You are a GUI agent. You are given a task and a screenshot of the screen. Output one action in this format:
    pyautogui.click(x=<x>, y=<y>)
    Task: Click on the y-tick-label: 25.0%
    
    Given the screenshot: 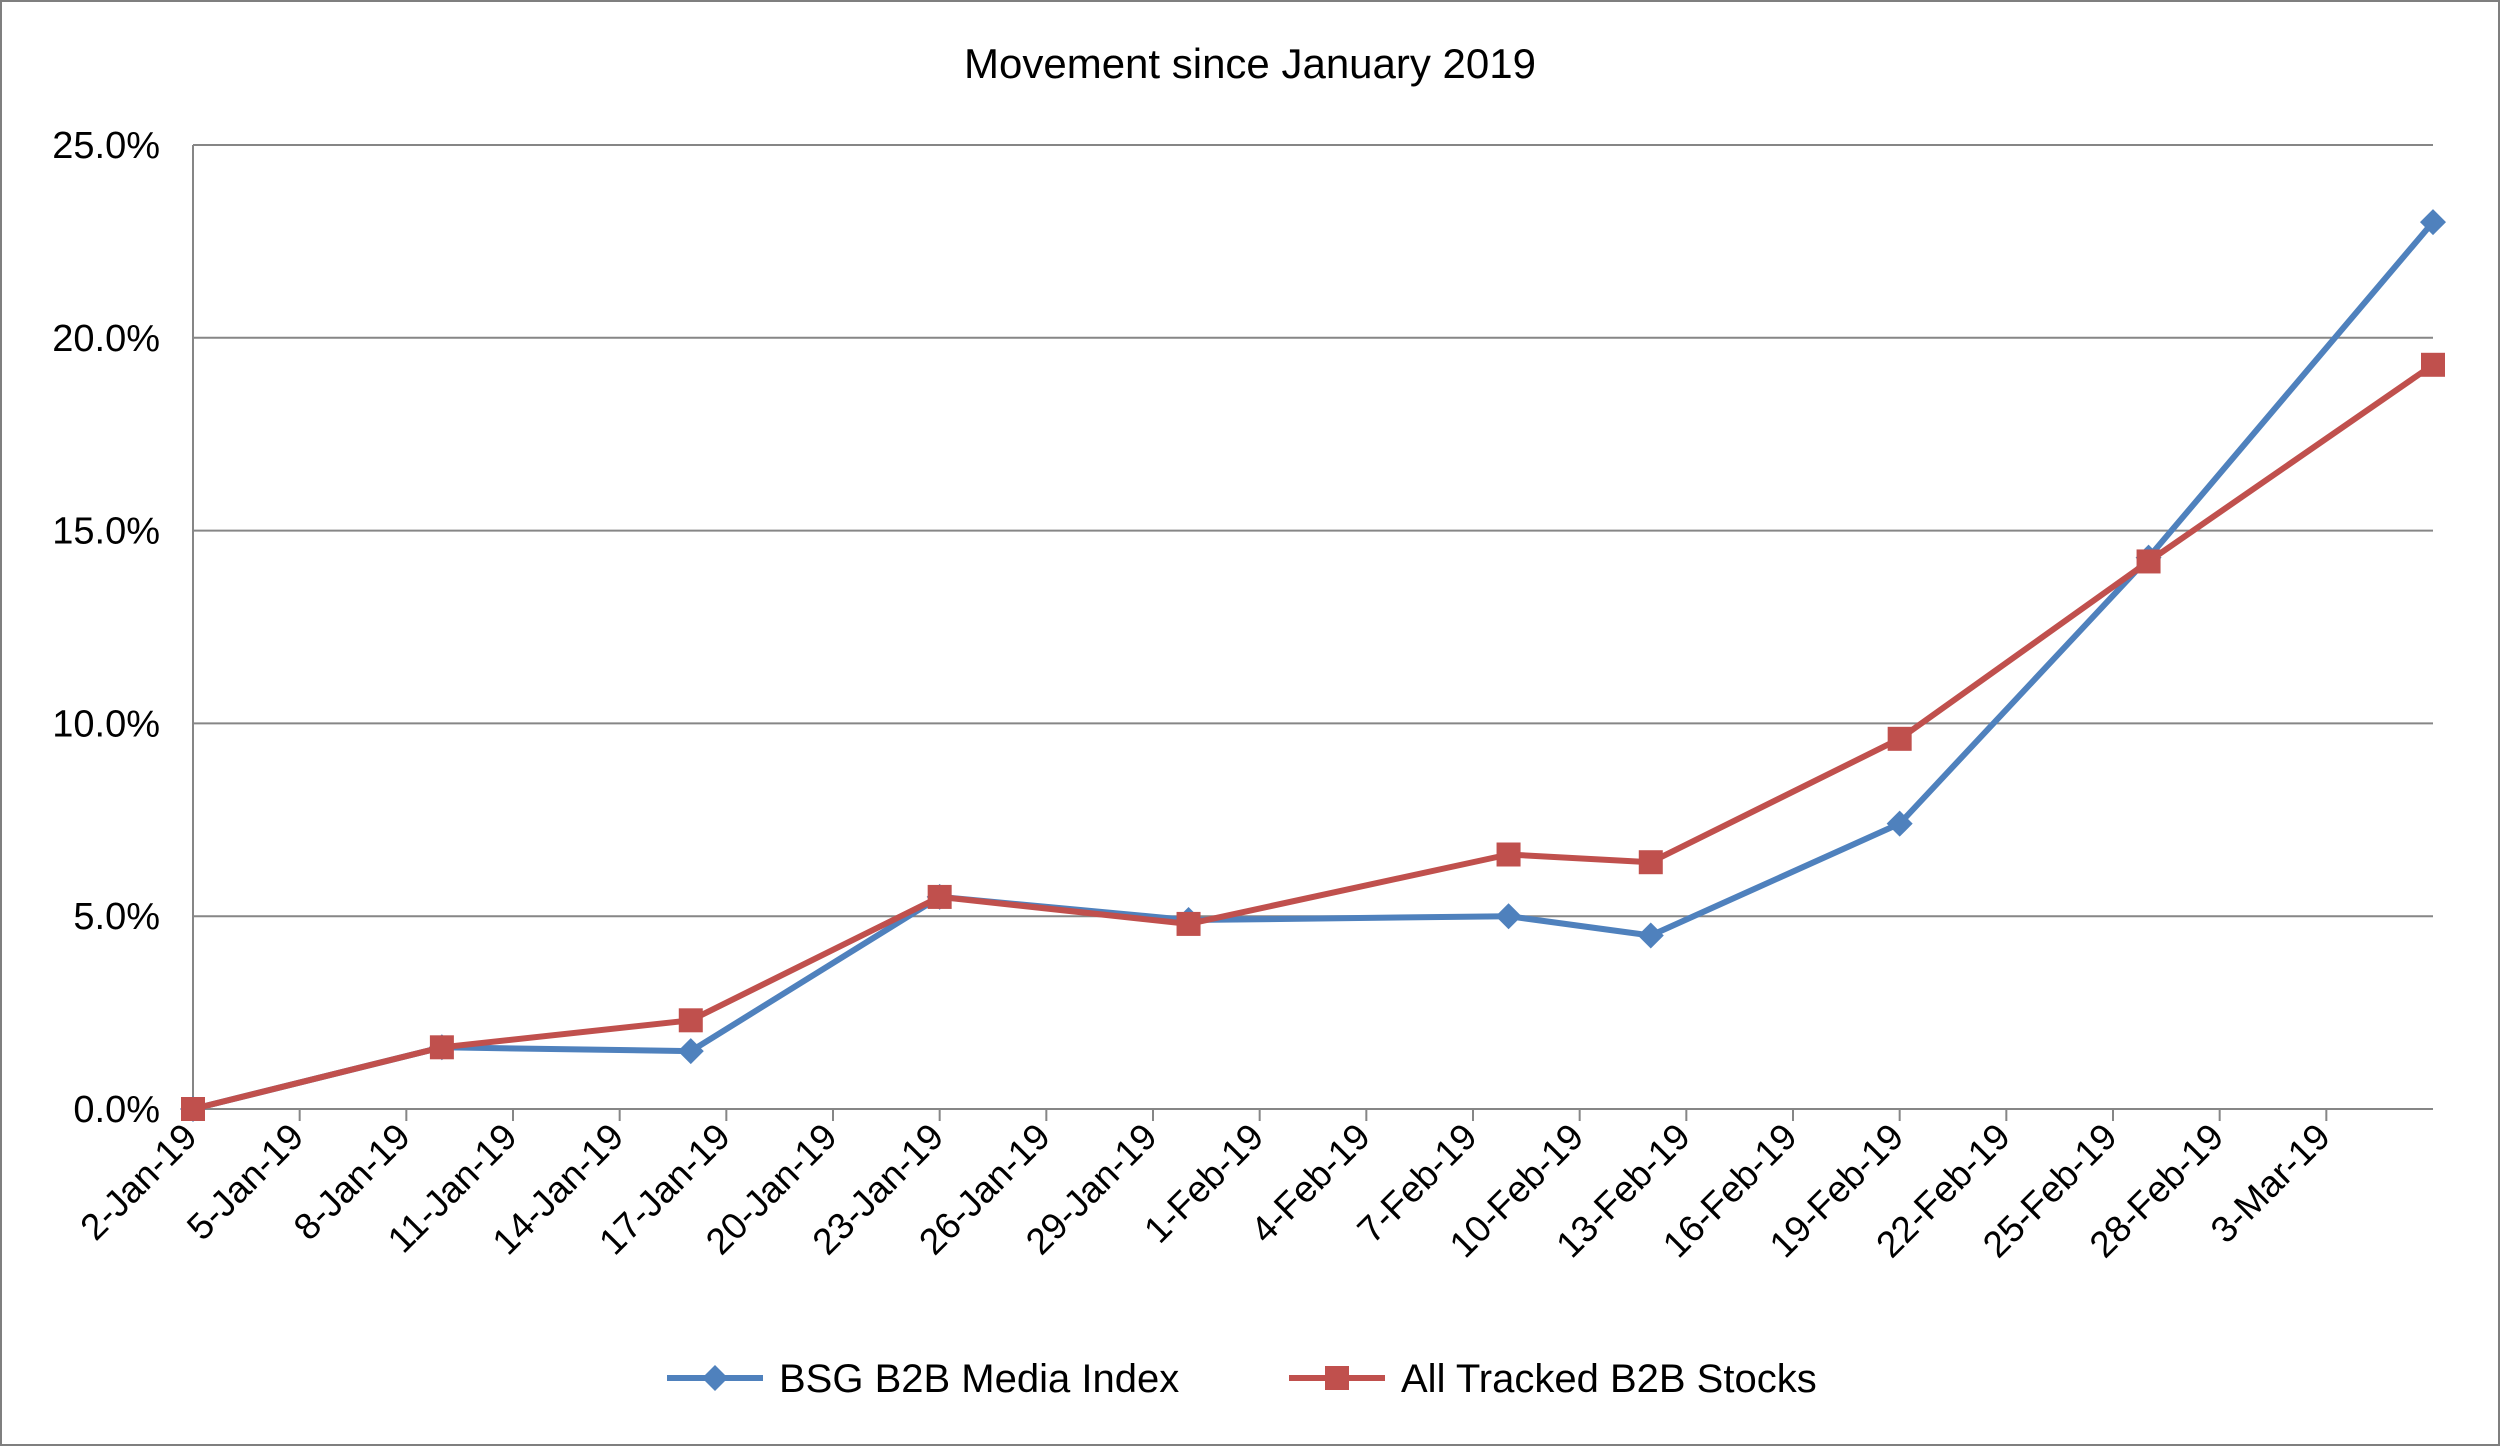 What is the action you would take?
    pyautogui.click(x=106, y=146)
    